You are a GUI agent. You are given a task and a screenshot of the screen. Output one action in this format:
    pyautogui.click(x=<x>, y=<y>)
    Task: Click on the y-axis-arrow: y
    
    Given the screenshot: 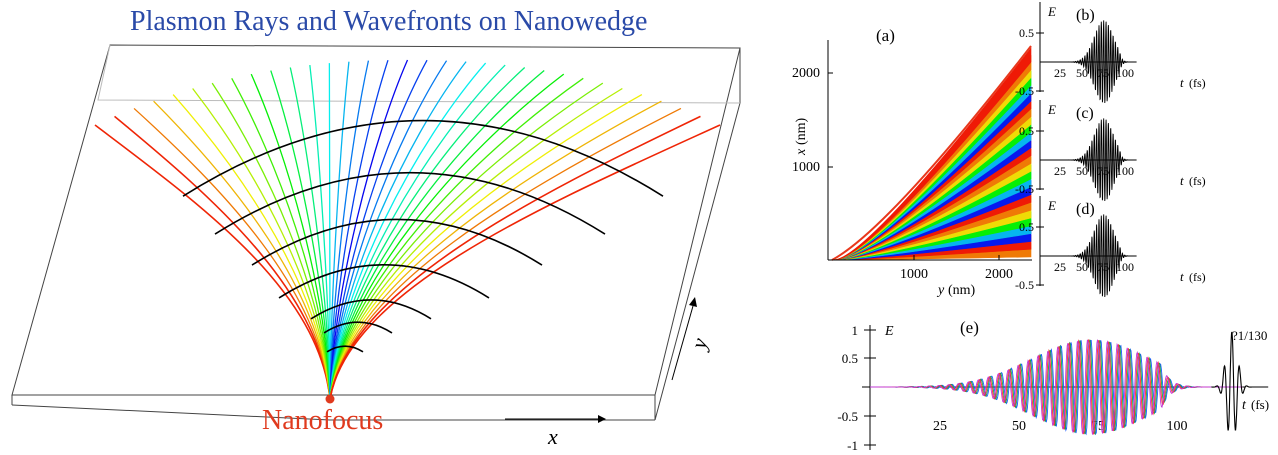 What is the action you would take?
    pyautogui.click(x=691, y=339)
    